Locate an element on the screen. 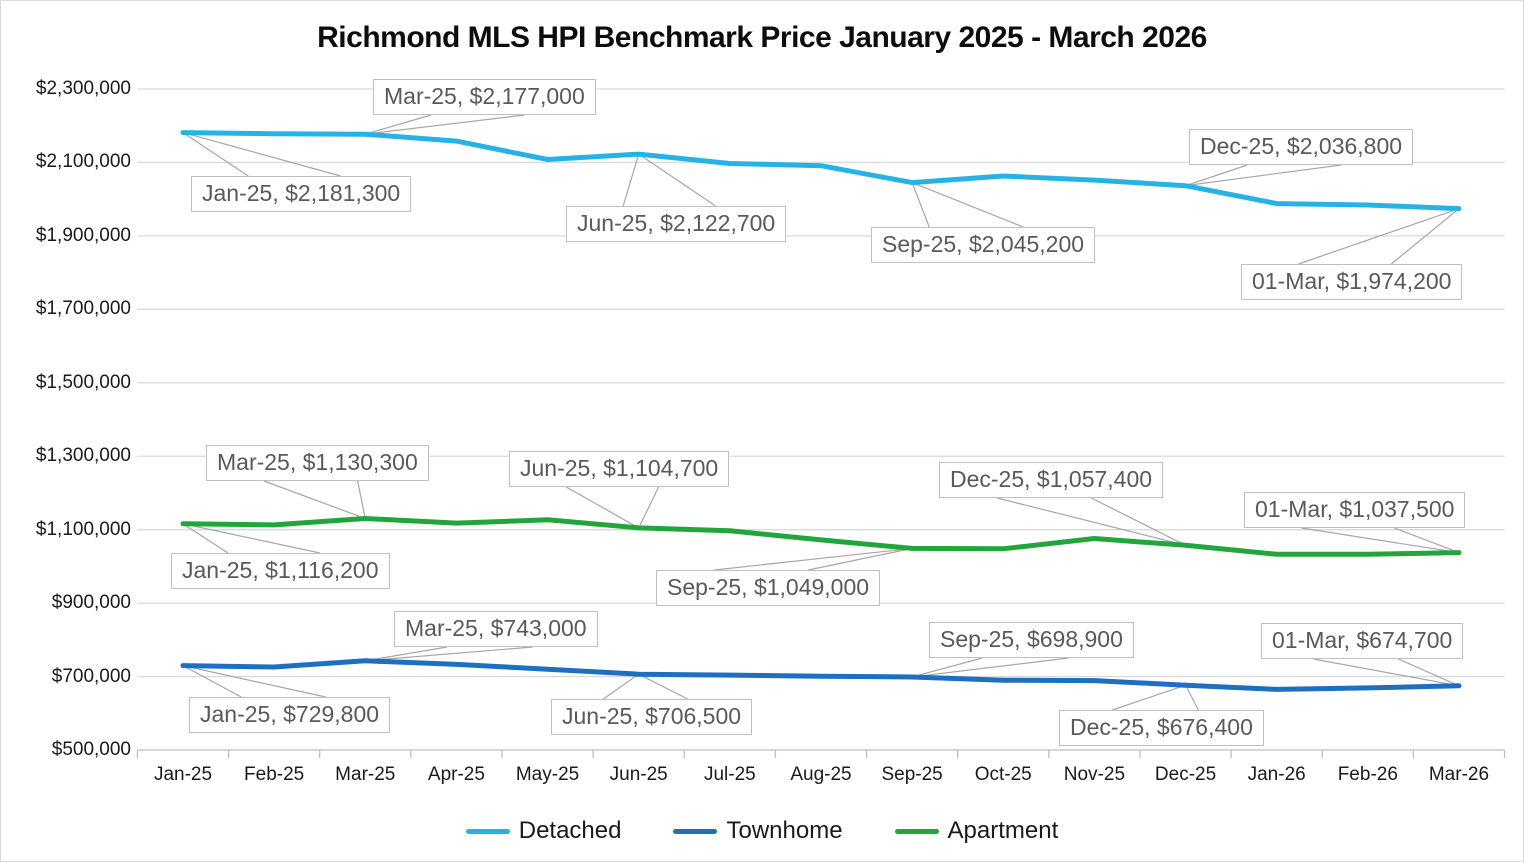 This screenshot has width=1524, height=862. callout-apartment-5: Jun-25, $1,104,700 is located at coordinates (619, 469).